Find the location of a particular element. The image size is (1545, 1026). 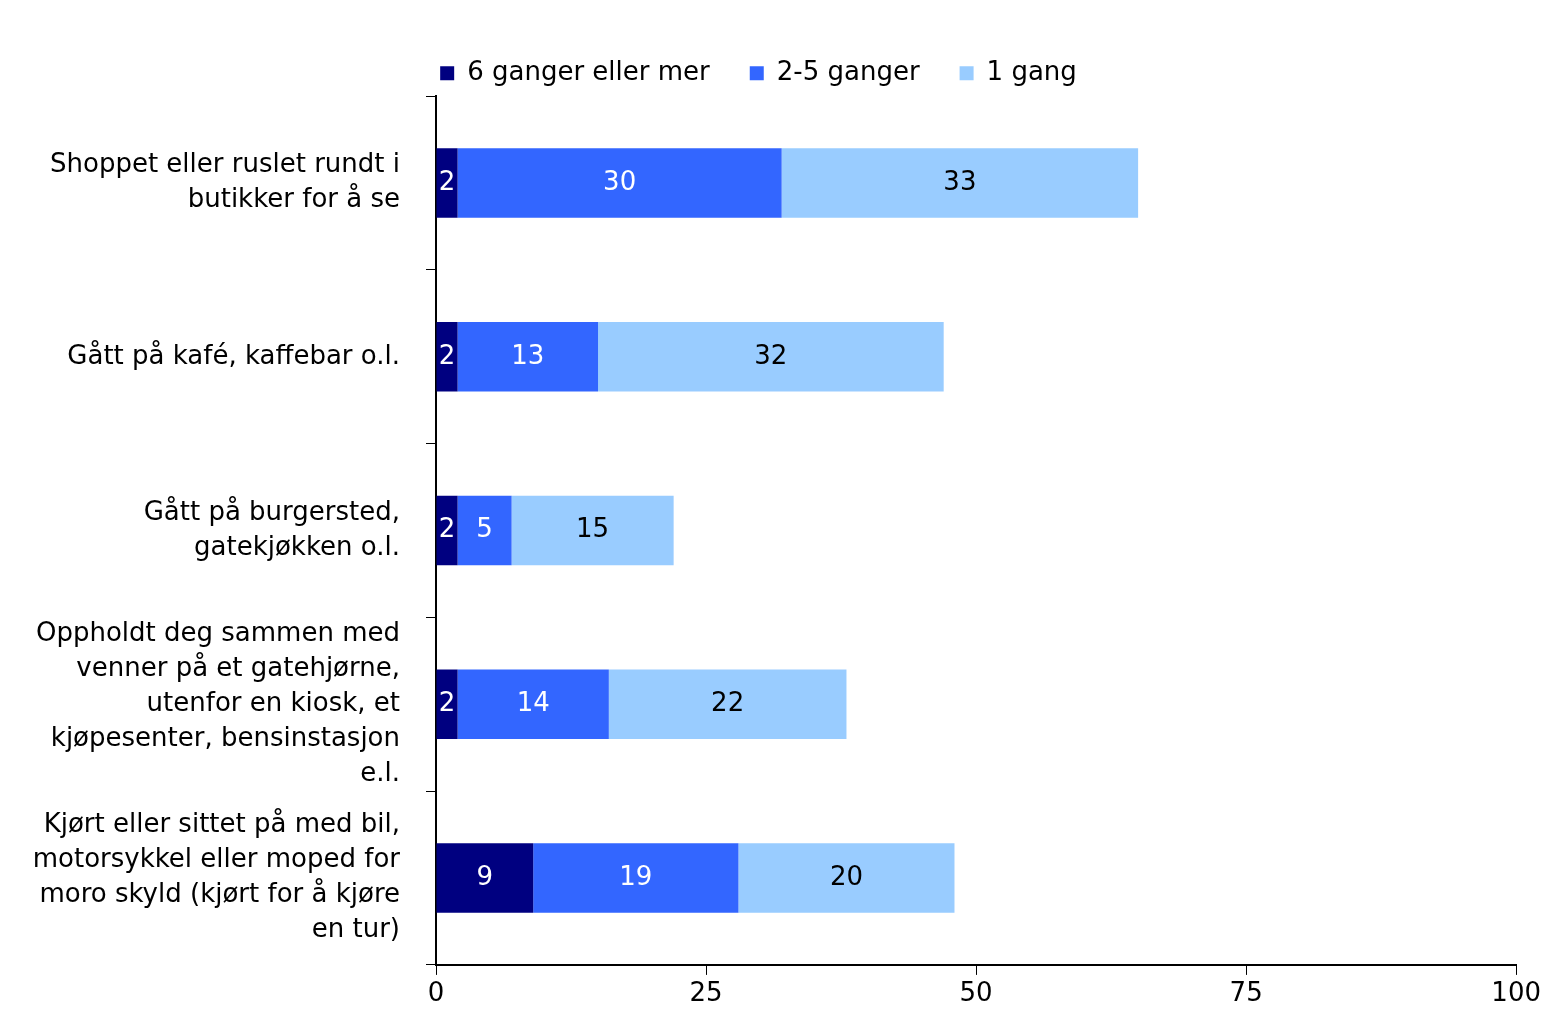

data-label: 19 is located at coordinates (636, 875).